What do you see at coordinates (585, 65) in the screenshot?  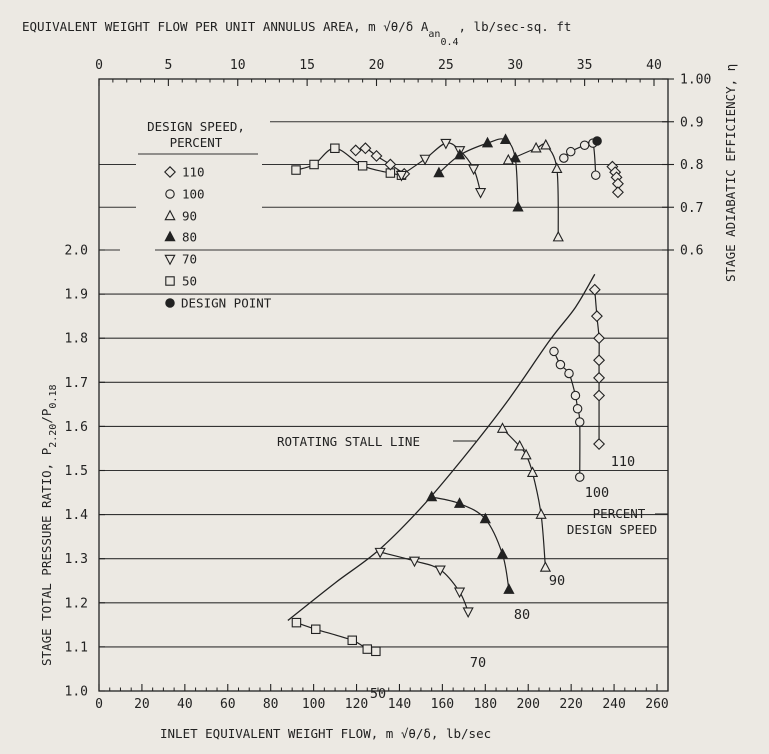 I see `top-tick-label: 35` at bounding box center [585, 65].